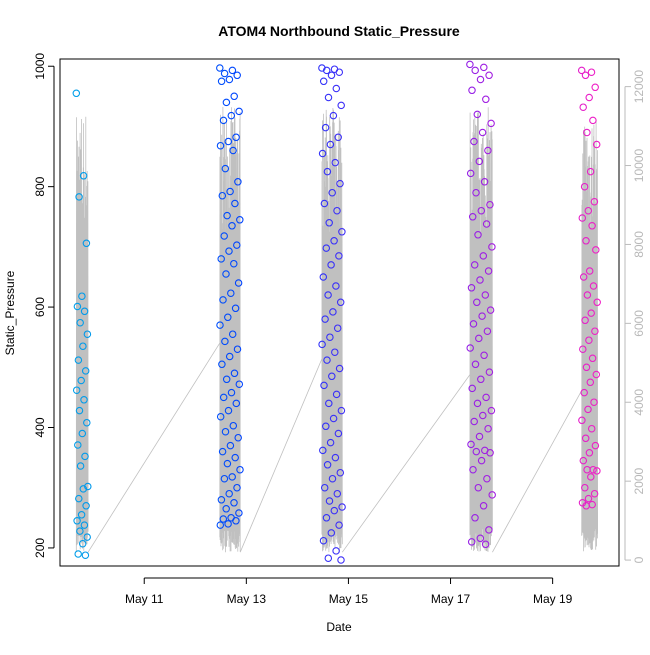 The image size is (650, 655). Describe the element at coordinates (639, 87) in the screenshot. I see `y2-tick-label: 12000` at that location.